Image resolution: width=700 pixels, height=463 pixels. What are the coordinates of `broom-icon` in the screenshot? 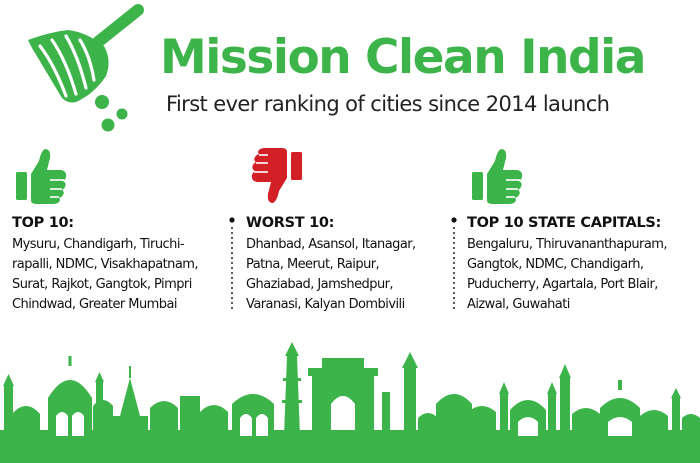 It's located at (86, 68).